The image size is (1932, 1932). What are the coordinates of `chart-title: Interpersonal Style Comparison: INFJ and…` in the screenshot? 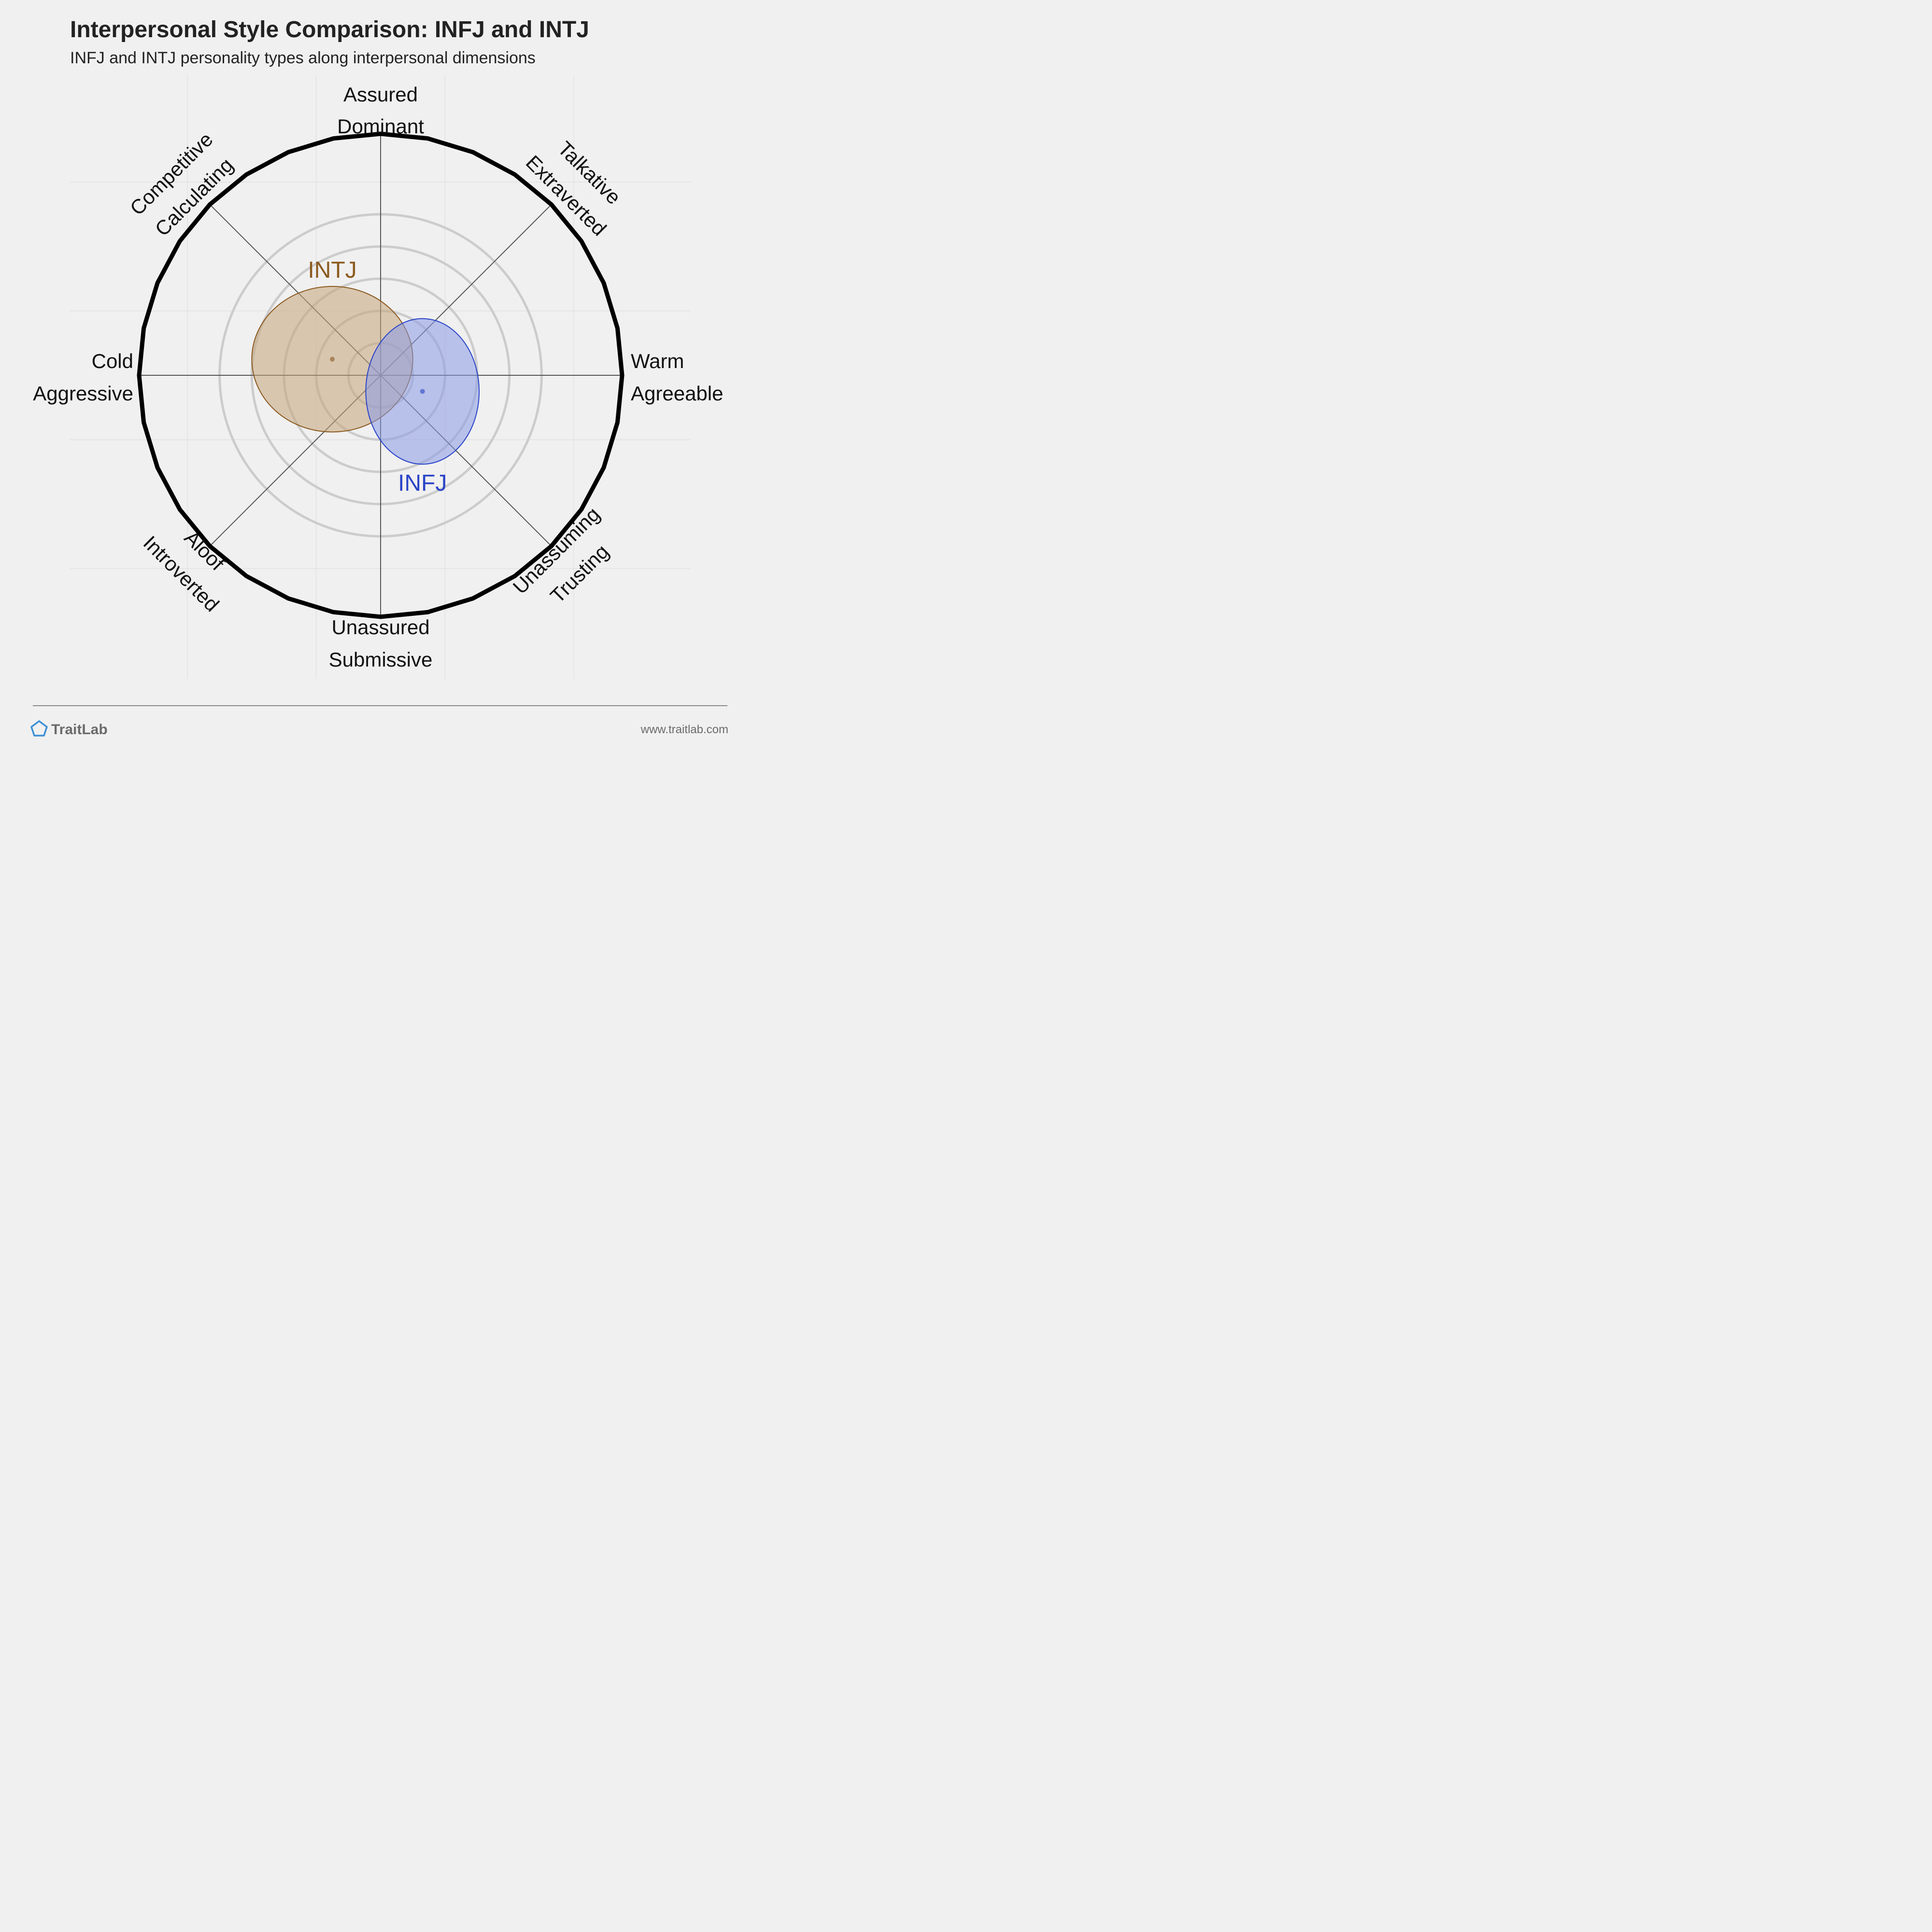 It's located at (329, 30).